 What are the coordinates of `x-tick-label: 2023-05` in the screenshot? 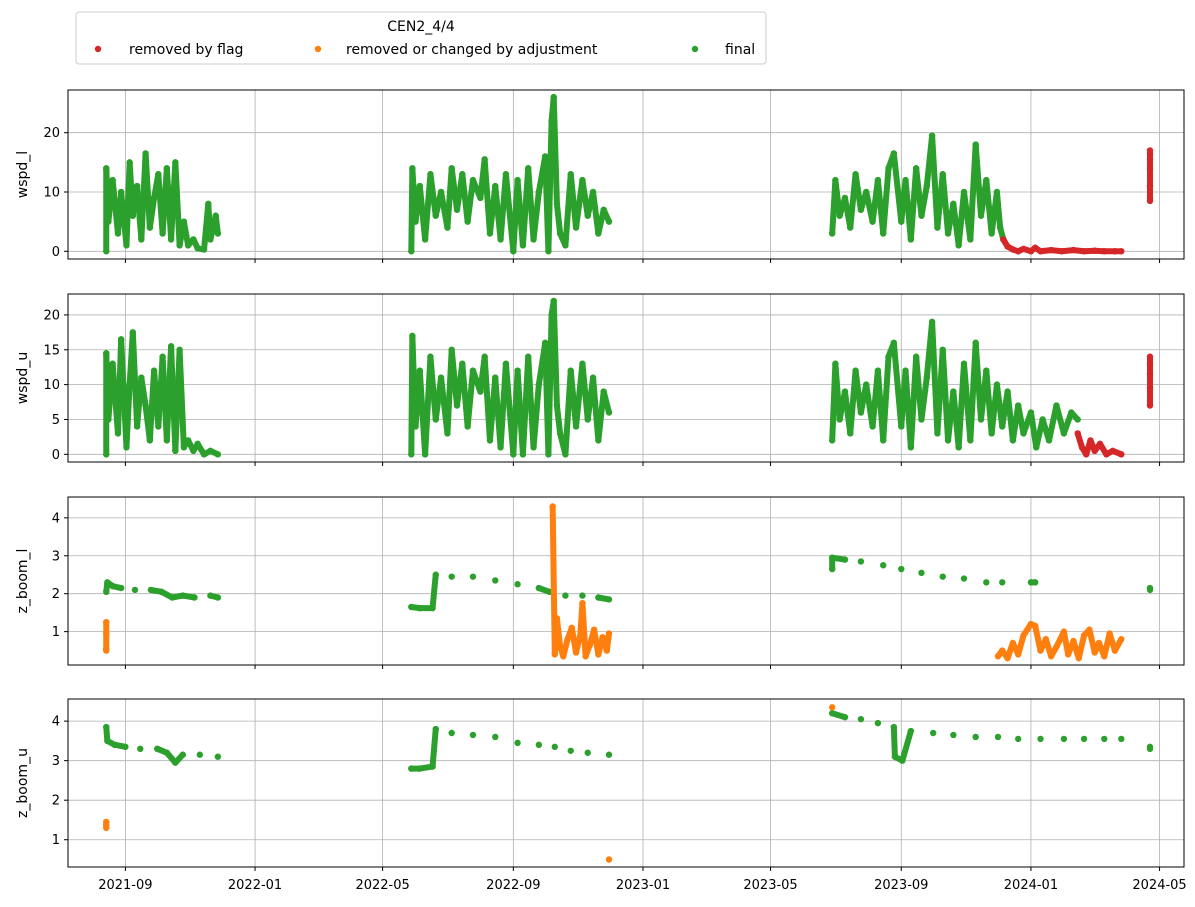 It's located at (770, 885).